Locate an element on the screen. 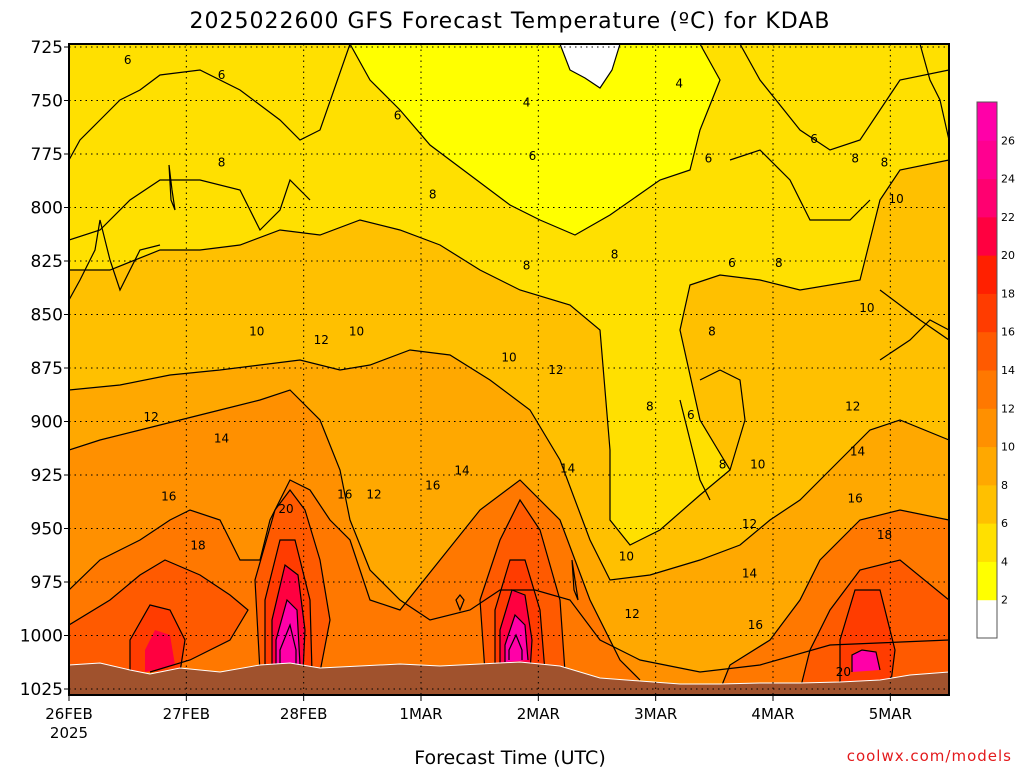 The height and width of the screenshot is (768, 1024). colorbar-frame is located at coordinates (987, 370).